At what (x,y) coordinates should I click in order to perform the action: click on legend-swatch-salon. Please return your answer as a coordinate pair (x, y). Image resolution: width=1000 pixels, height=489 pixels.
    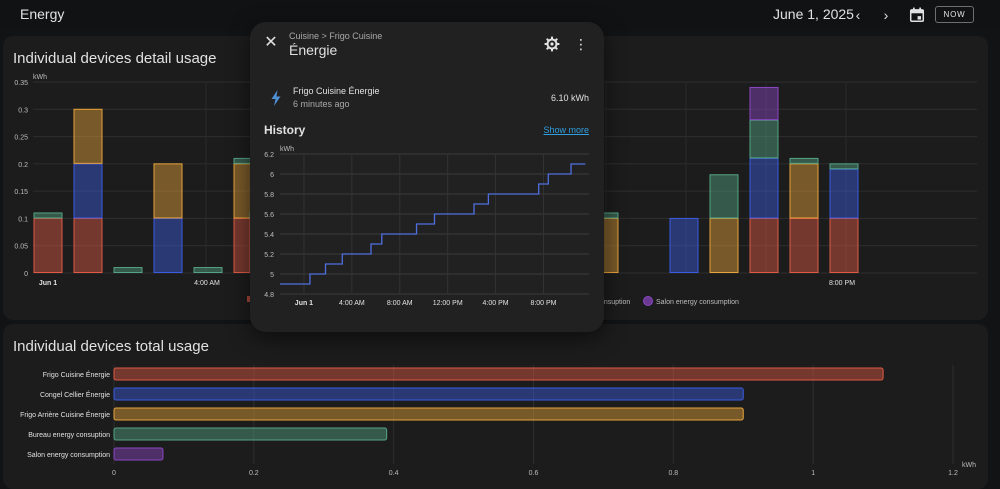
    Looking at the image, I should click on (648, 301).